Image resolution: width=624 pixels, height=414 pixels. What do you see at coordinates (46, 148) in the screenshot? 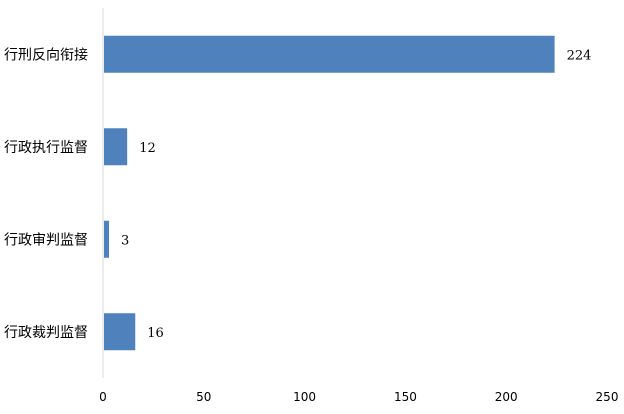
I see `category-label: 行政执行监督` at bounding box center [46, 148].